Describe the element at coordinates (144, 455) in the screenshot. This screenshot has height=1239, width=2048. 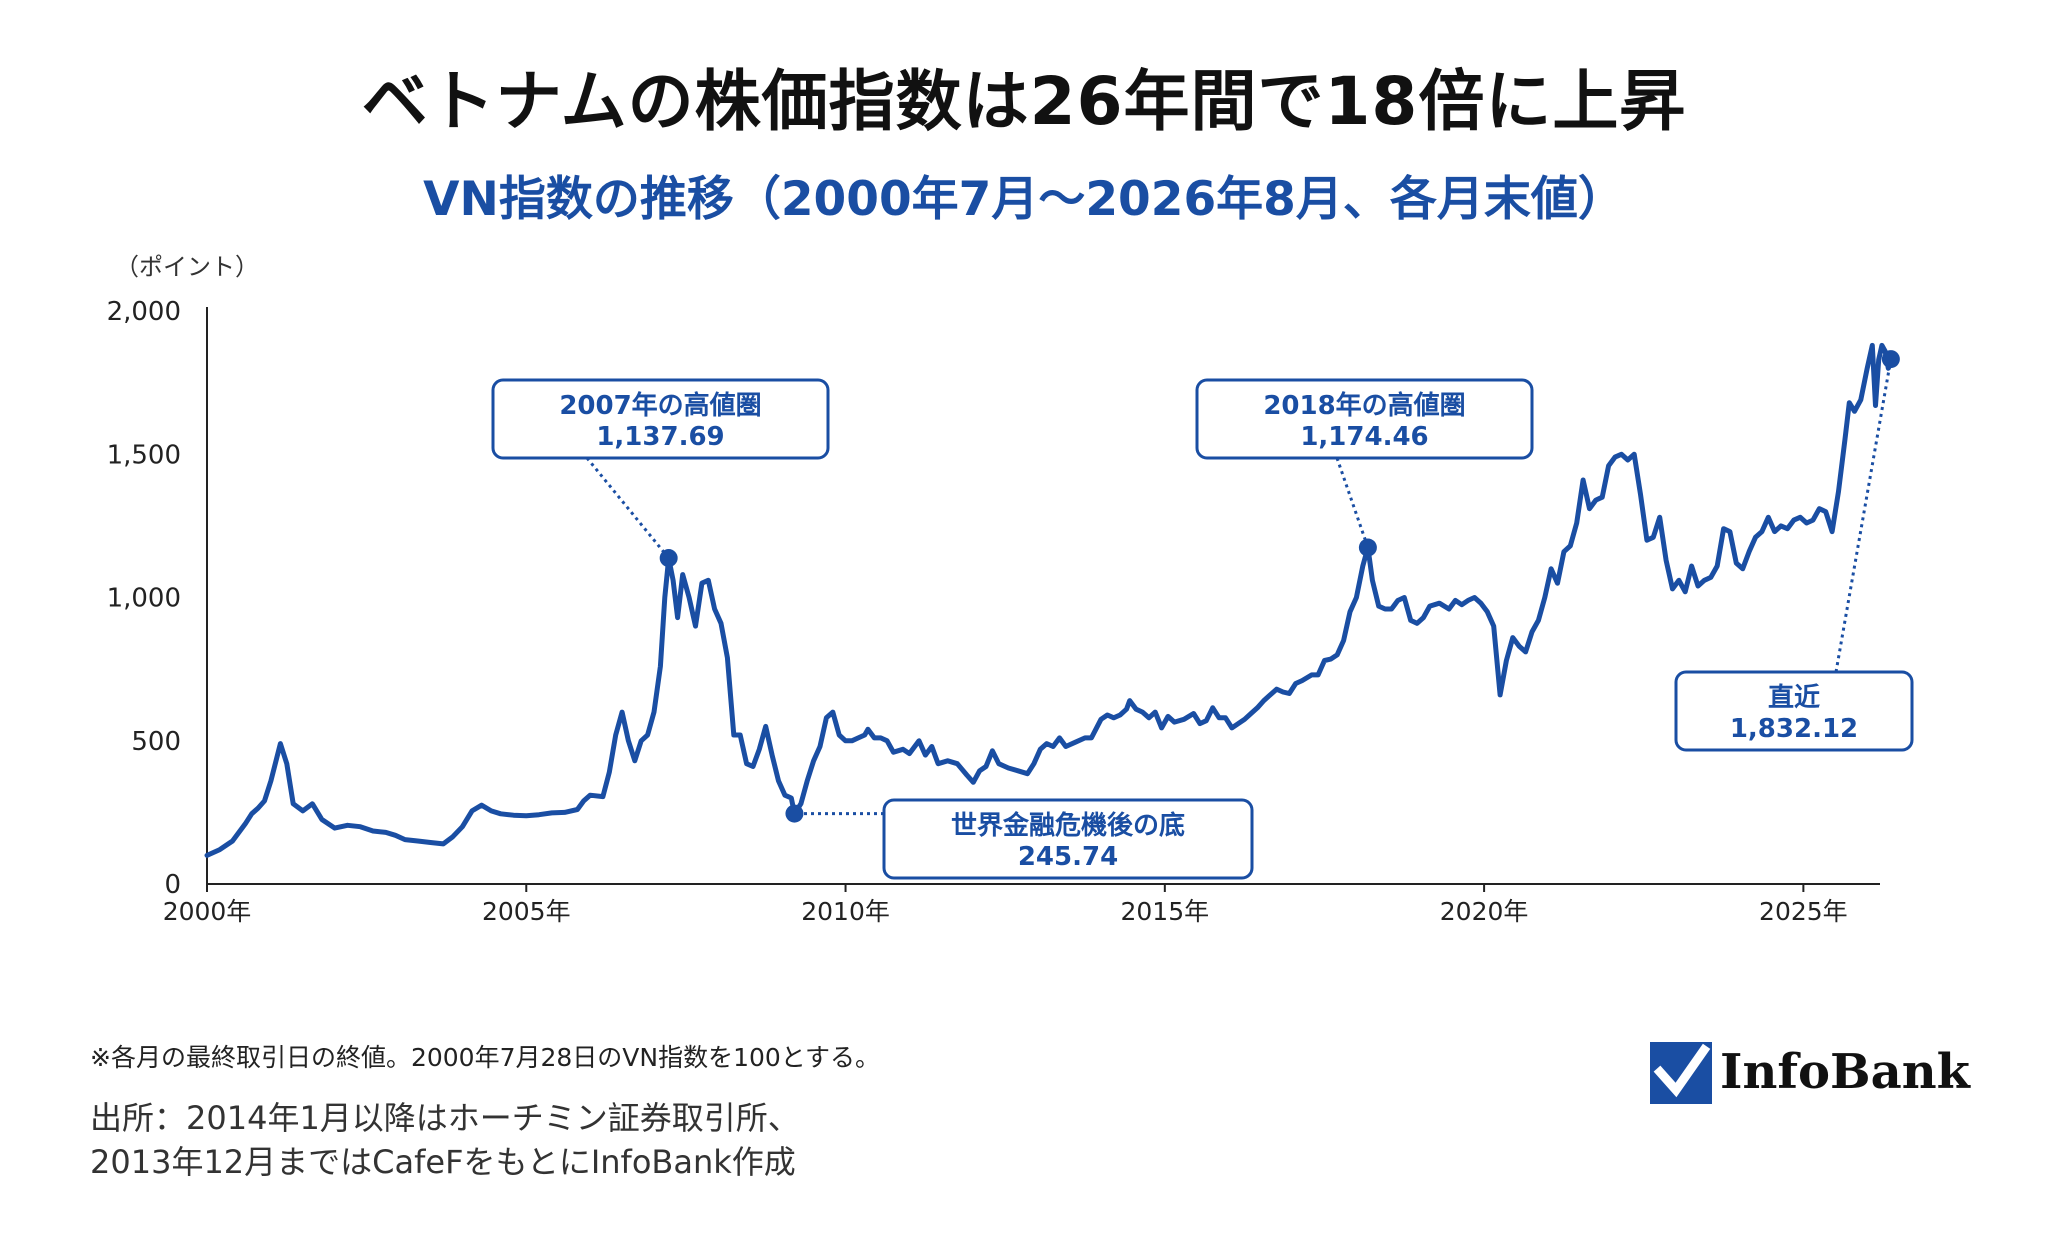
I see `y-tick-label: 1,500` at that location.